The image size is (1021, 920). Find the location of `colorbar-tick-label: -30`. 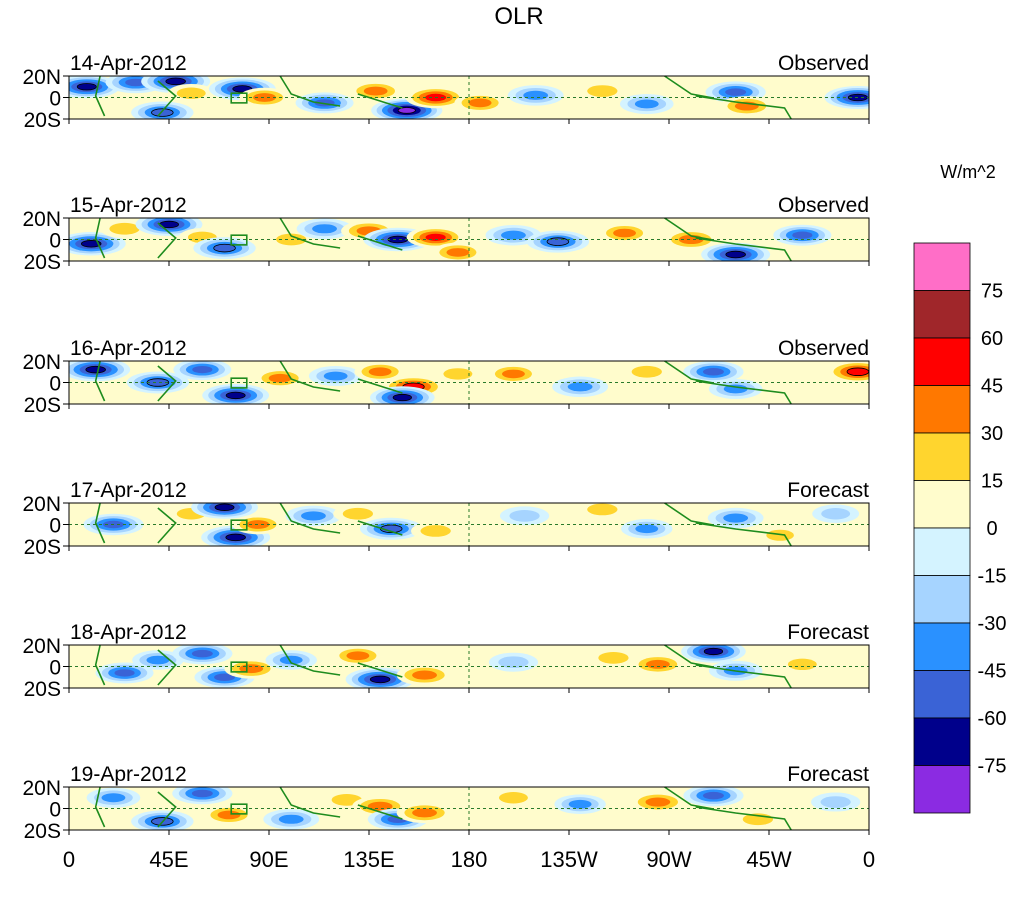

colorbar-tick-label: -30 is located at coordinates (992, 624).